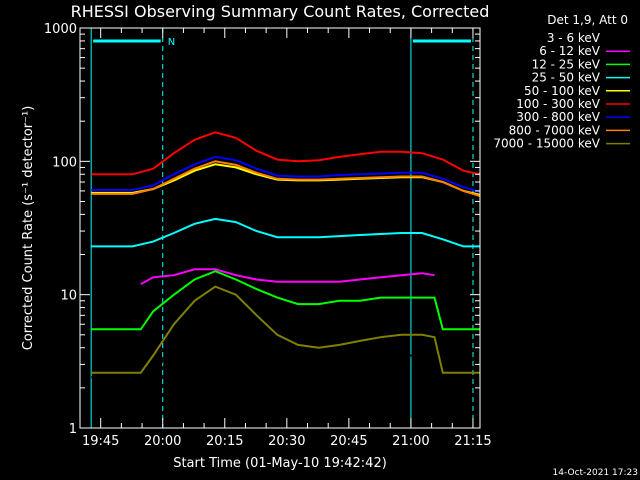 The height and width of the screenshot is (480, 640). What do you see at coordinates (64, 162) in the screenshot?
I see `y-tick-label: 100` at bounding box center [64, 162].